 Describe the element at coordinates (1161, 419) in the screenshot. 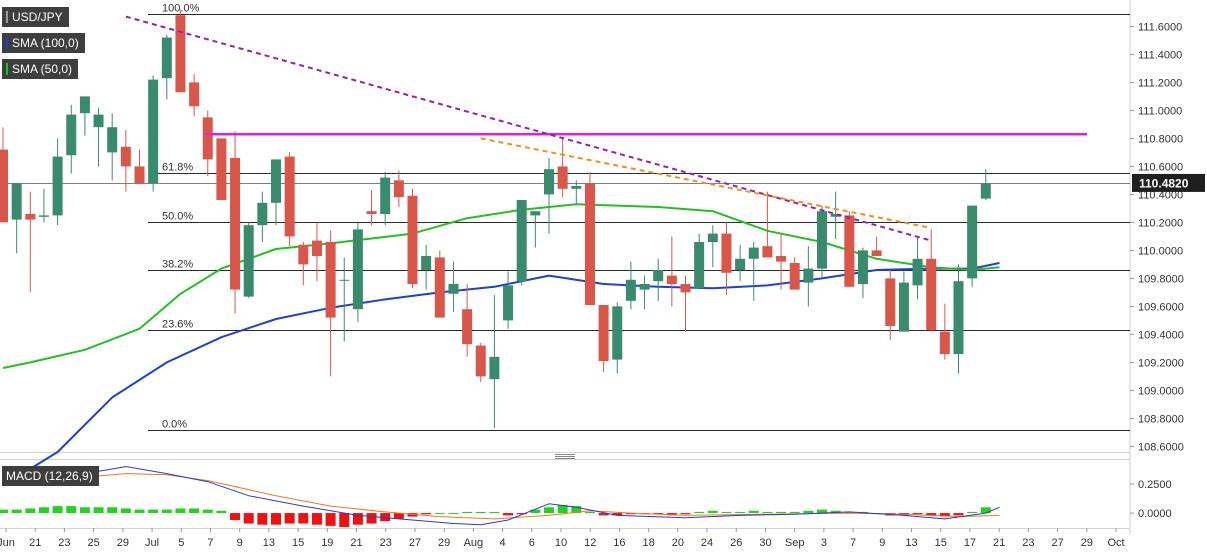

I see `price-tick-label: 108.8000` at that location.